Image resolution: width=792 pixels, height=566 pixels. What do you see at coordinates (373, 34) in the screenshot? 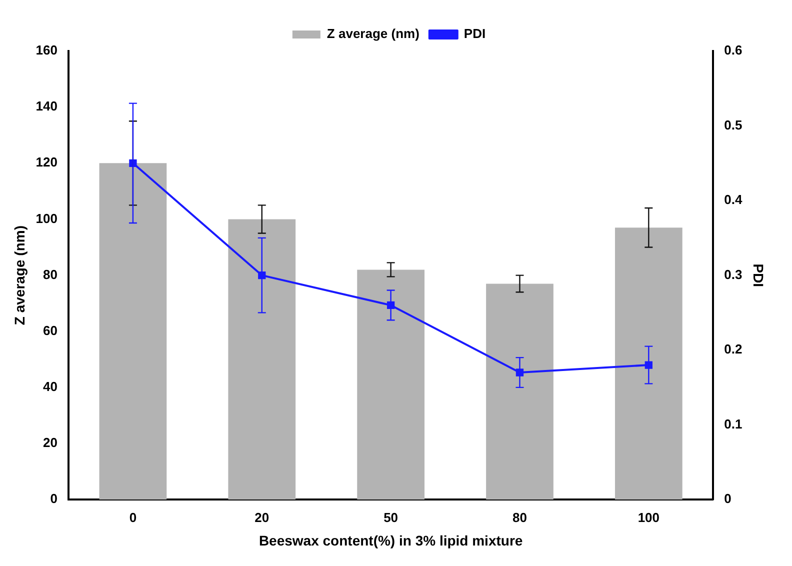
I see `legend-label: Z average (nm)` at bounding box center [373, 34].